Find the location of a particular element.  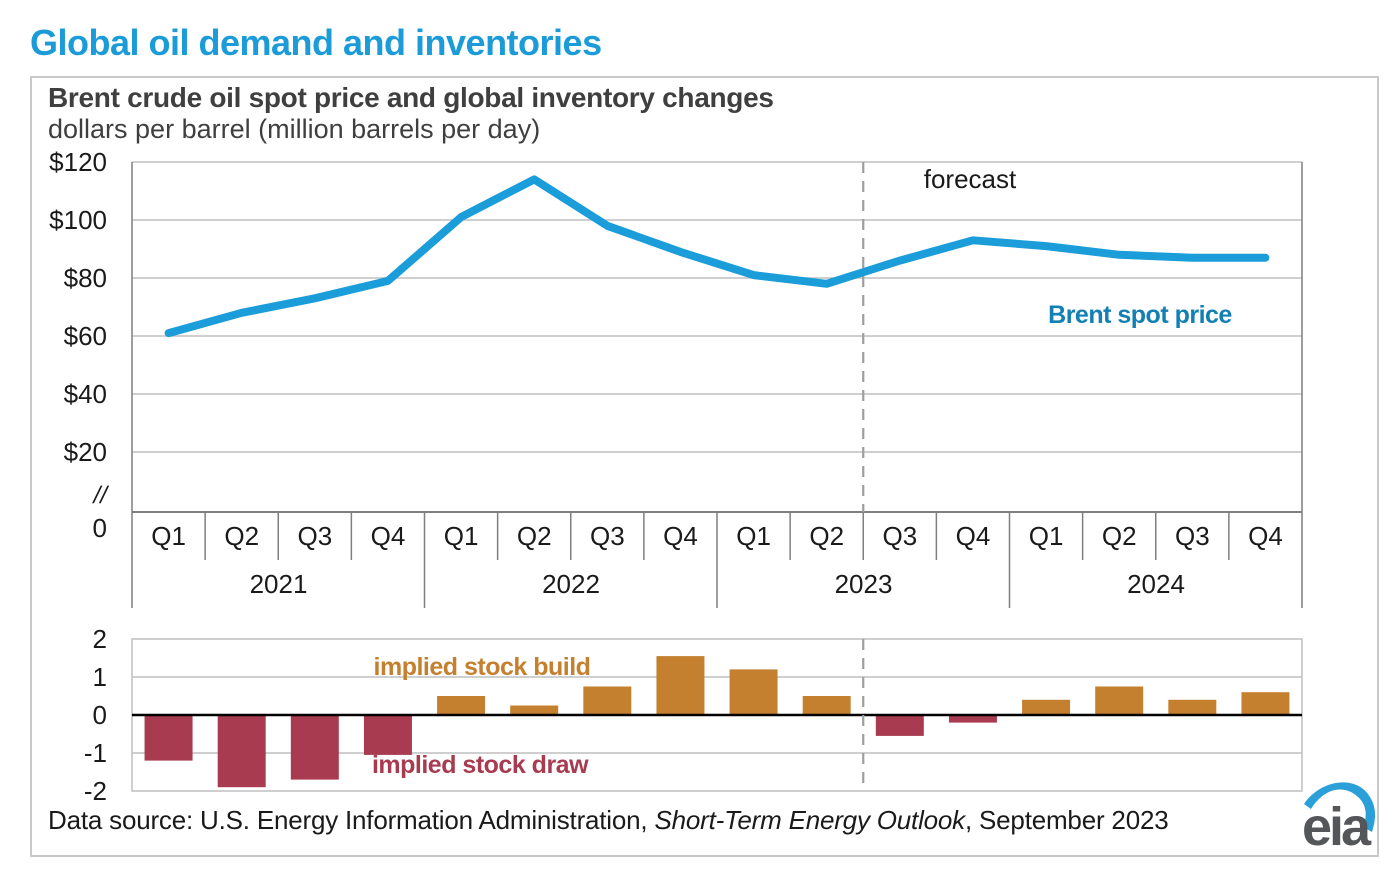

bar-2024-Q1 is located at coordinates (1046, 707).